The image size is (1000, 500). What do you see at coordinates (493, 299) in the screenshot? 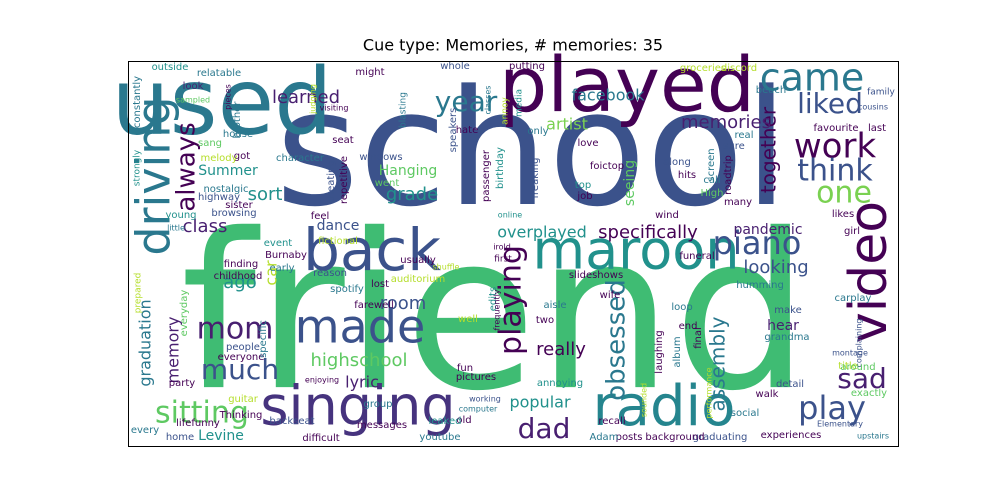
I see `word: edits` at bounding box center [493, 299].